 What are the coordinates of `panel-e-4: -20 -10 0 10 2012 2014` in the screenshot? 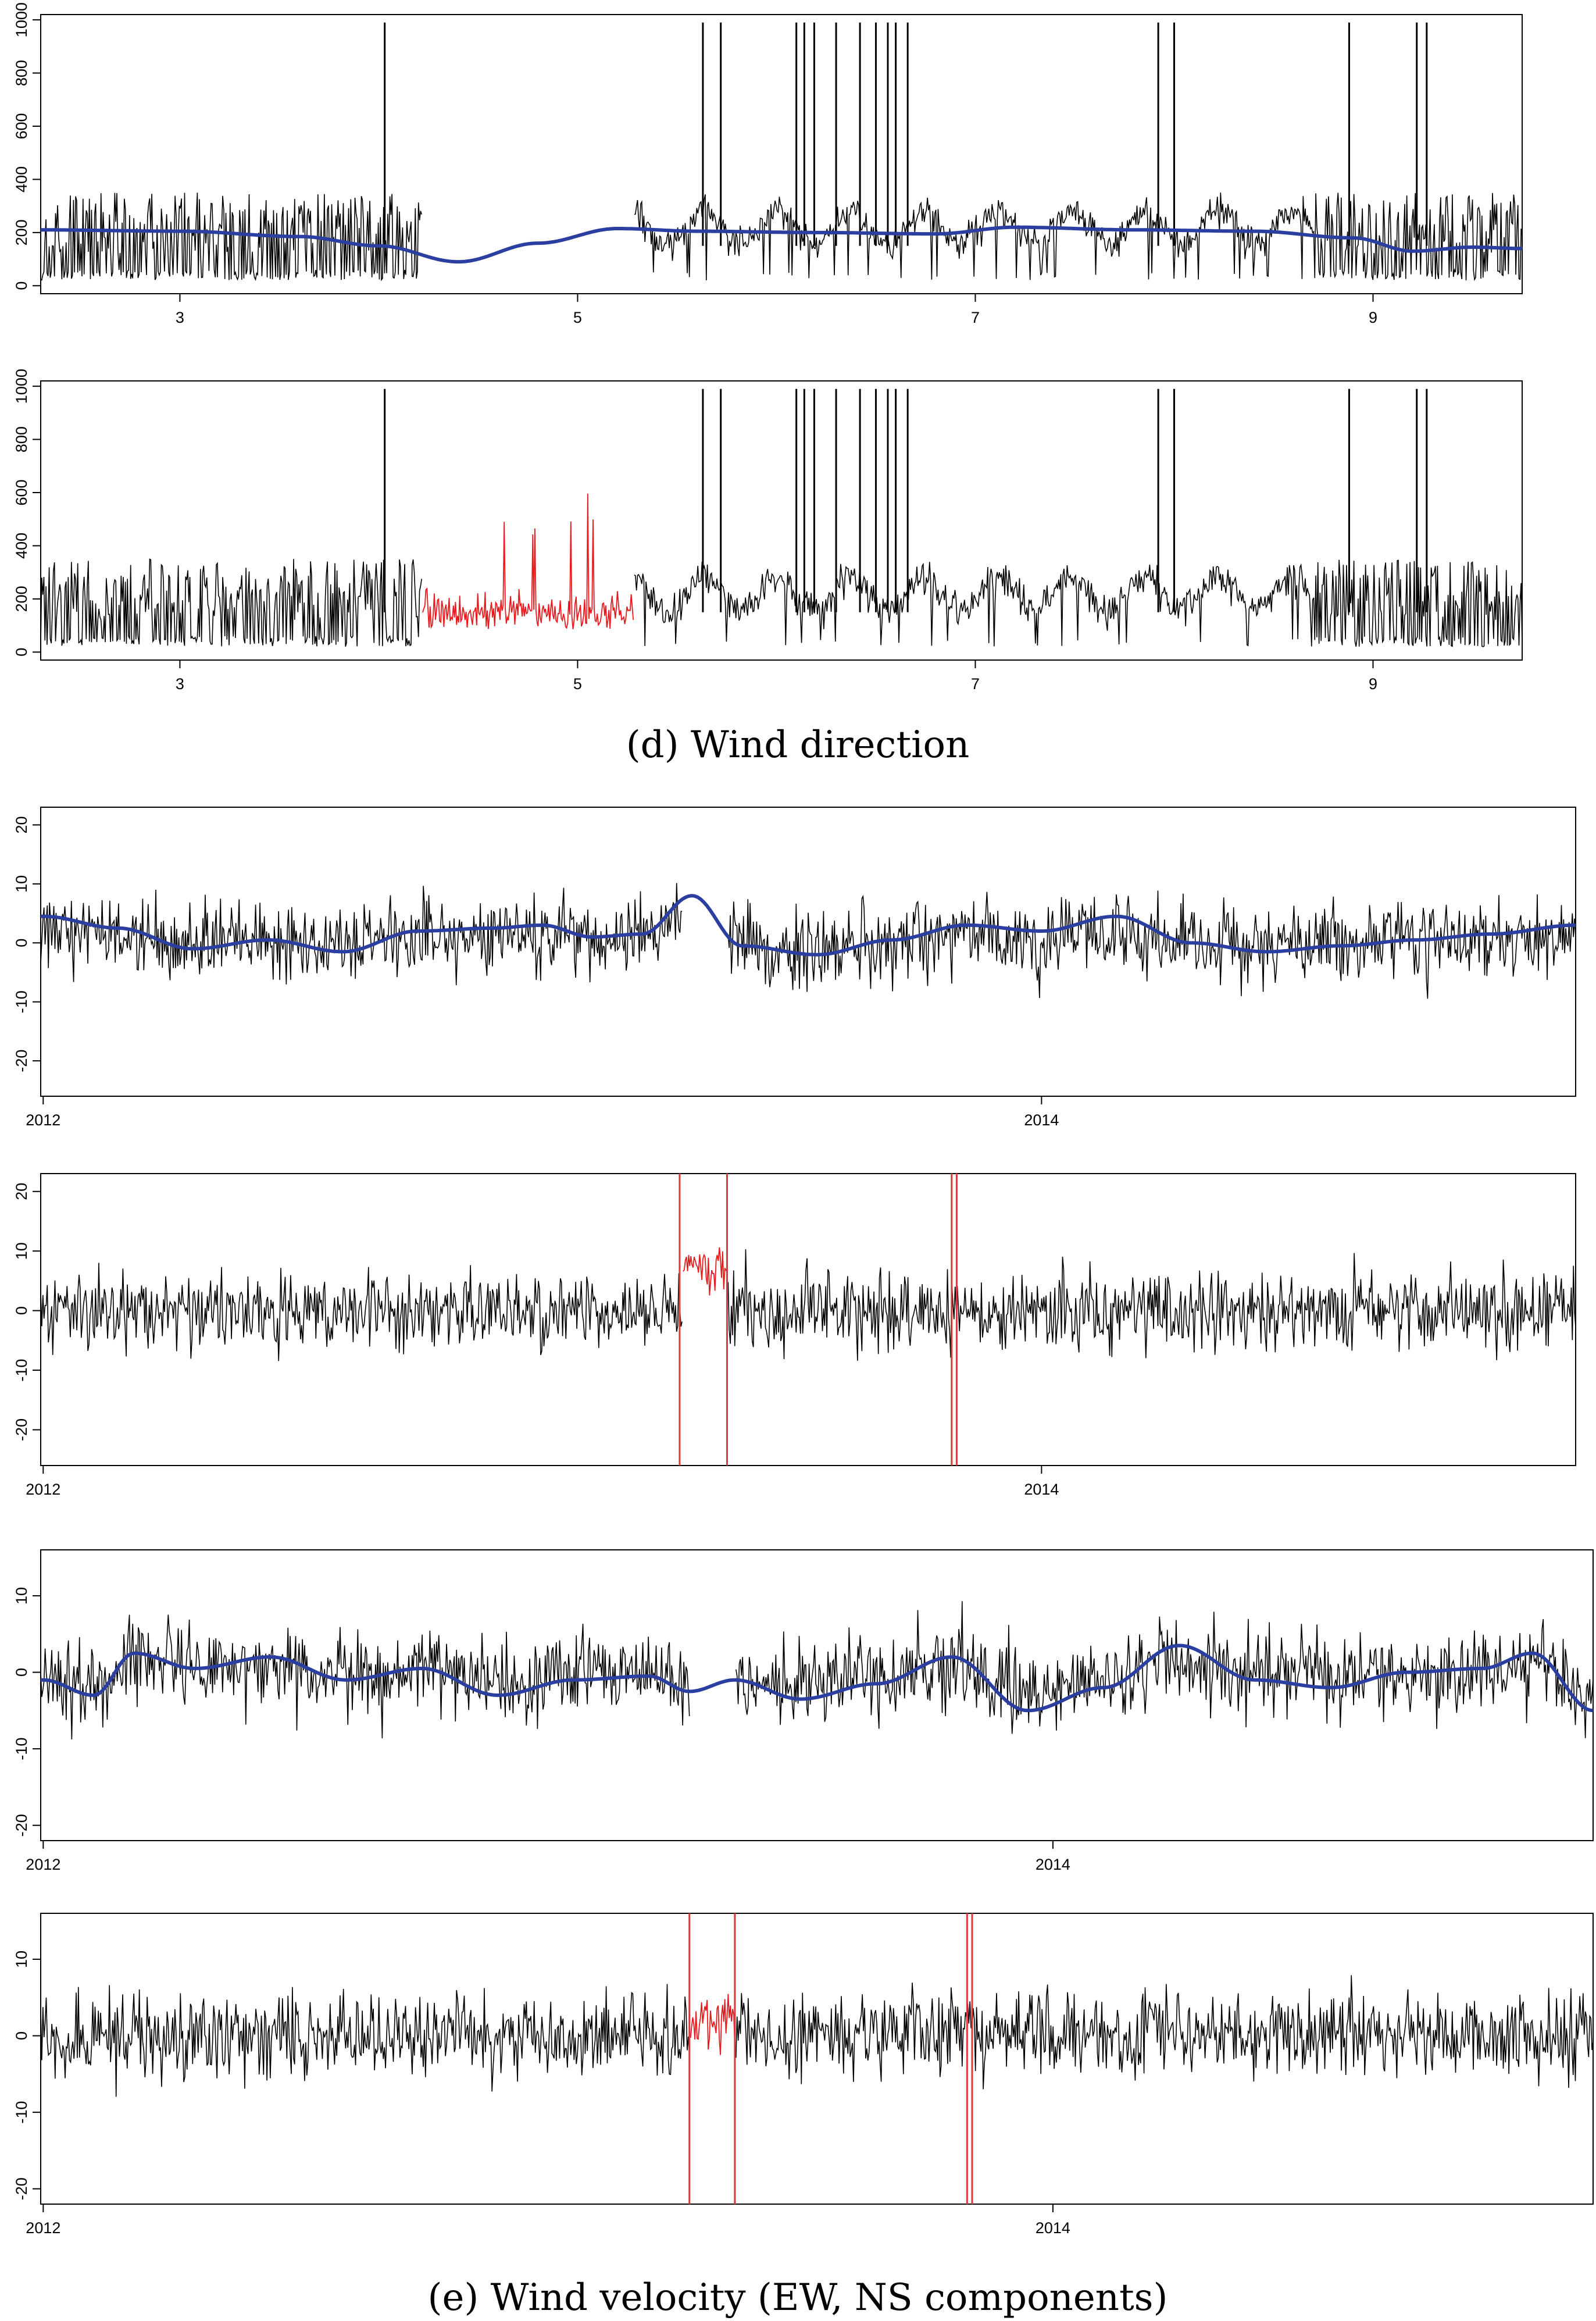 It's located at (803, 2075).